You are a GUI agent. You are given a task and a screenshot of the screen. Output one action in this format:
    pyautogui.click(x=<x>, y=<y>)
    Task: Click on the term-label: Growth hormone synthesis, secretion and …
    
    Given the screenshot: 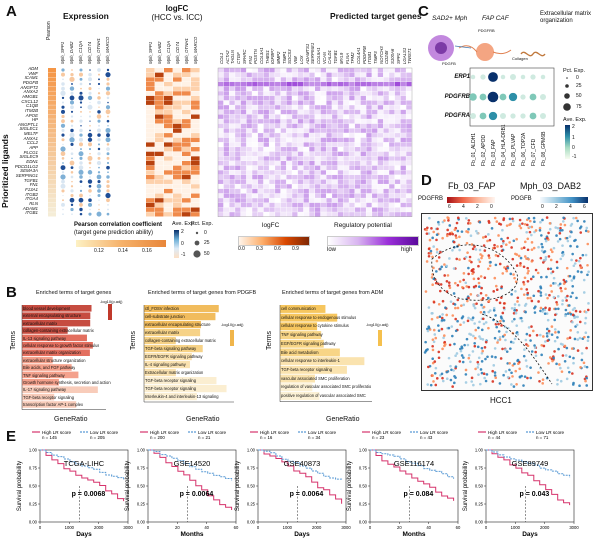 What is the action you would take?
    pyautogui.click(x=67, y=382)
    